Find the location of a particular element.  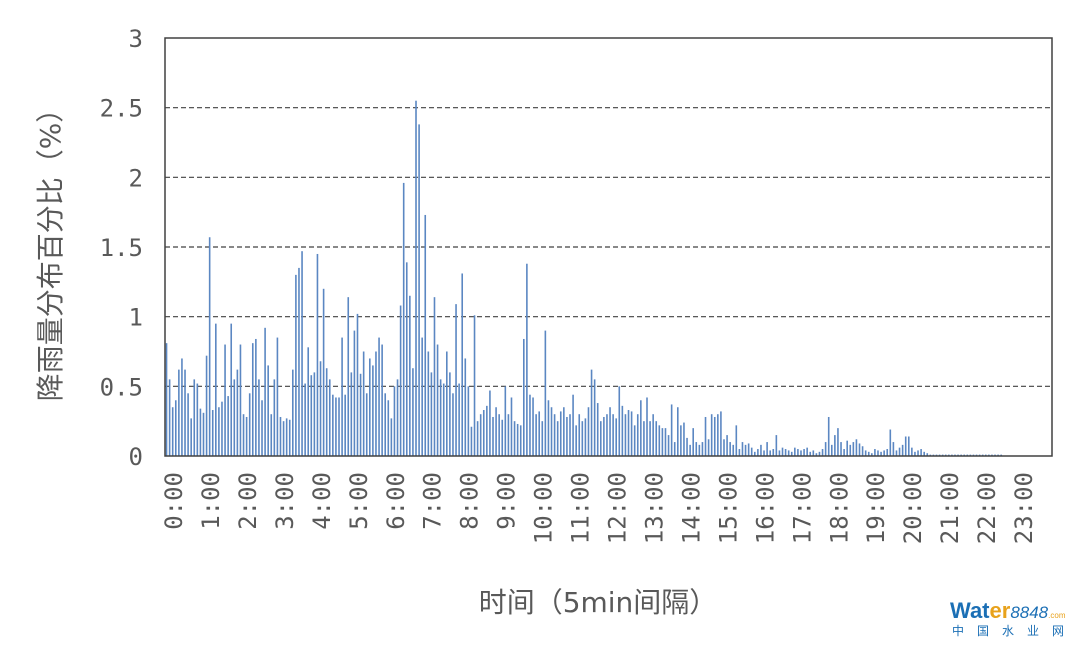

y-axis-tick-labels: 0 0.5 1 1.5 2 2.5 3 is located at coordinates (121, 248).